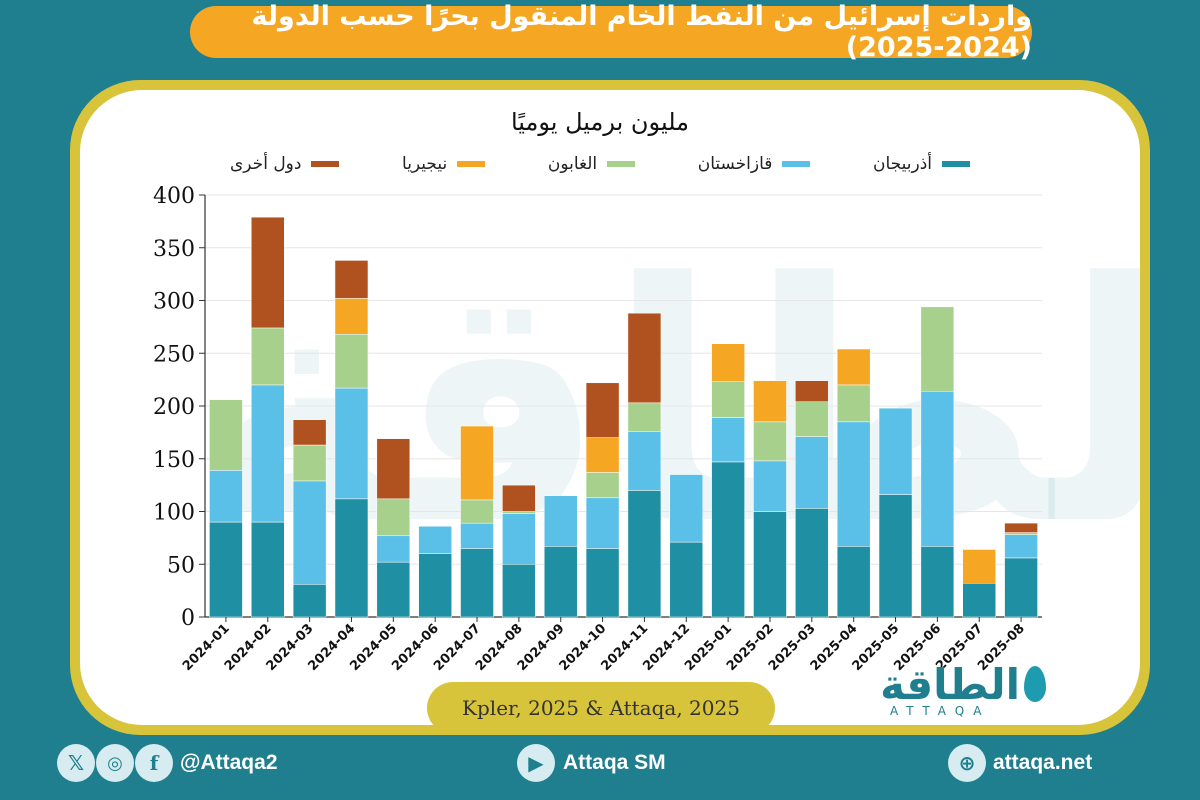  What do you see at coordinates (960, 690) in the screenshot?
I see `brand-logo: الطاقة ATTAQA` at bounding box center [960, 690].